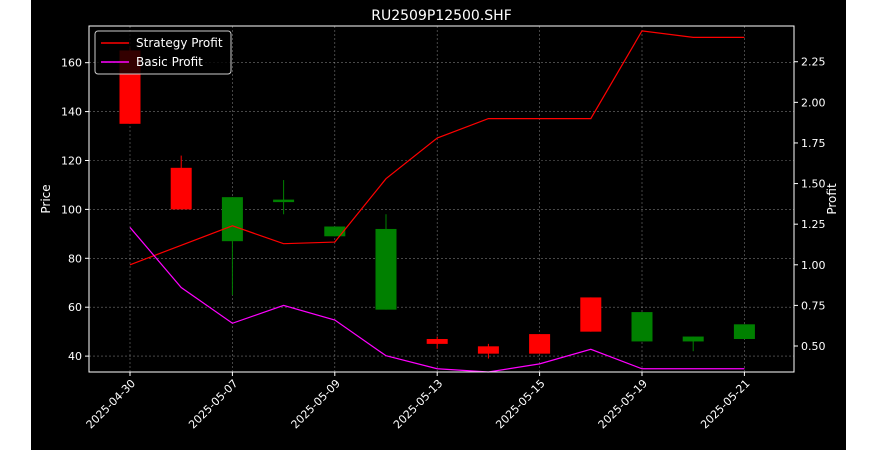 The height and width of the screenshot is (455, 878). Describe the element at coordinates (832, 199) in the screenshot. I see `y-axis-right-label: Profit` at that location.